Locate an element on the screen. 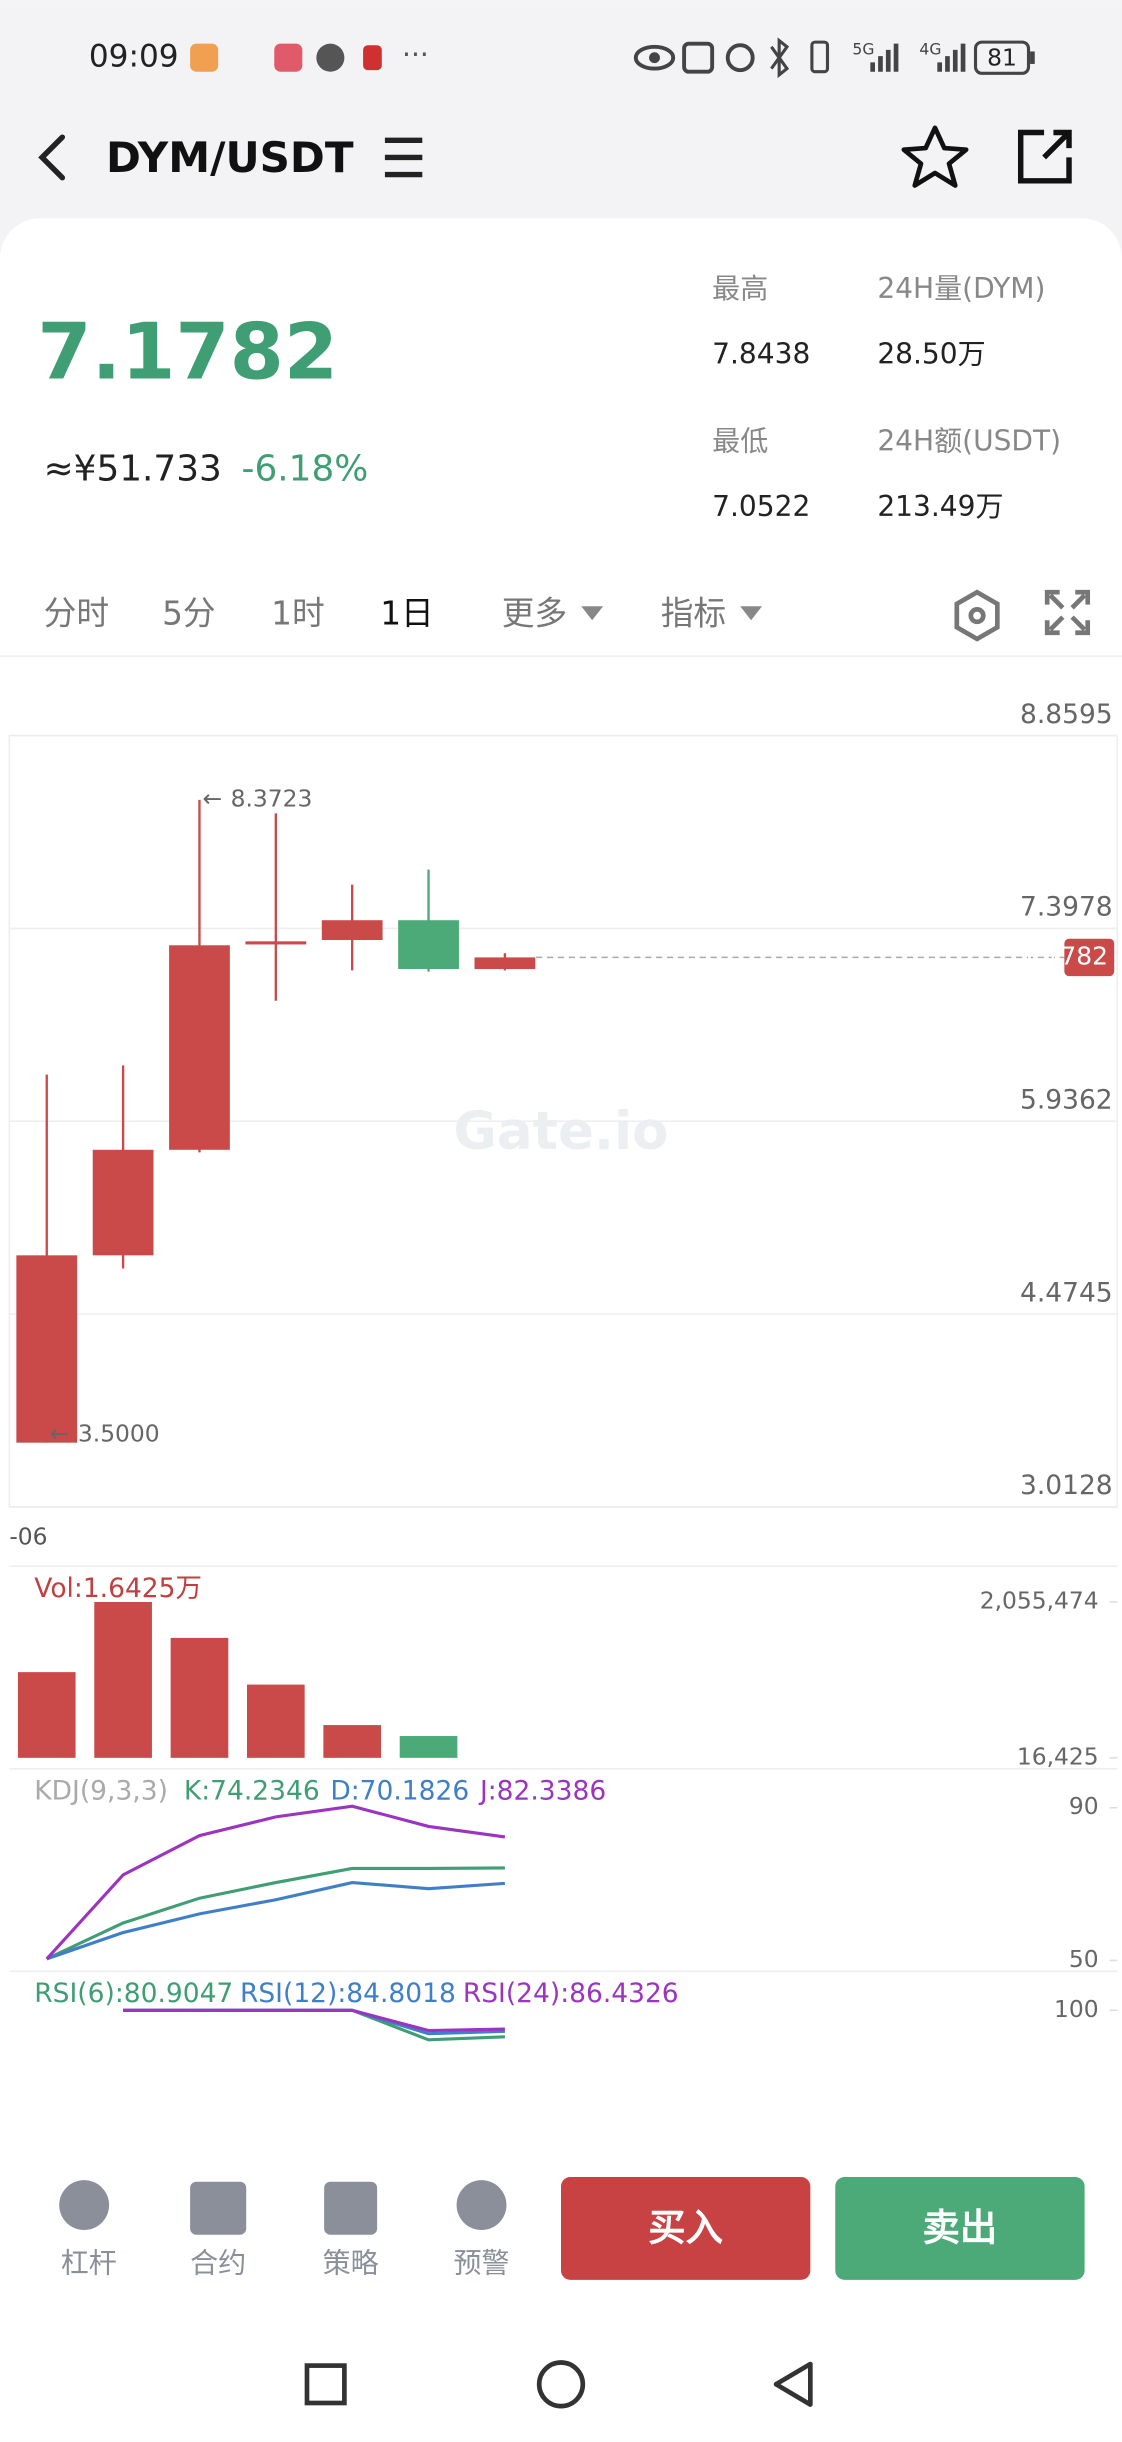  last-price-label: 7.1782 is located at coordinates (1064, 955).